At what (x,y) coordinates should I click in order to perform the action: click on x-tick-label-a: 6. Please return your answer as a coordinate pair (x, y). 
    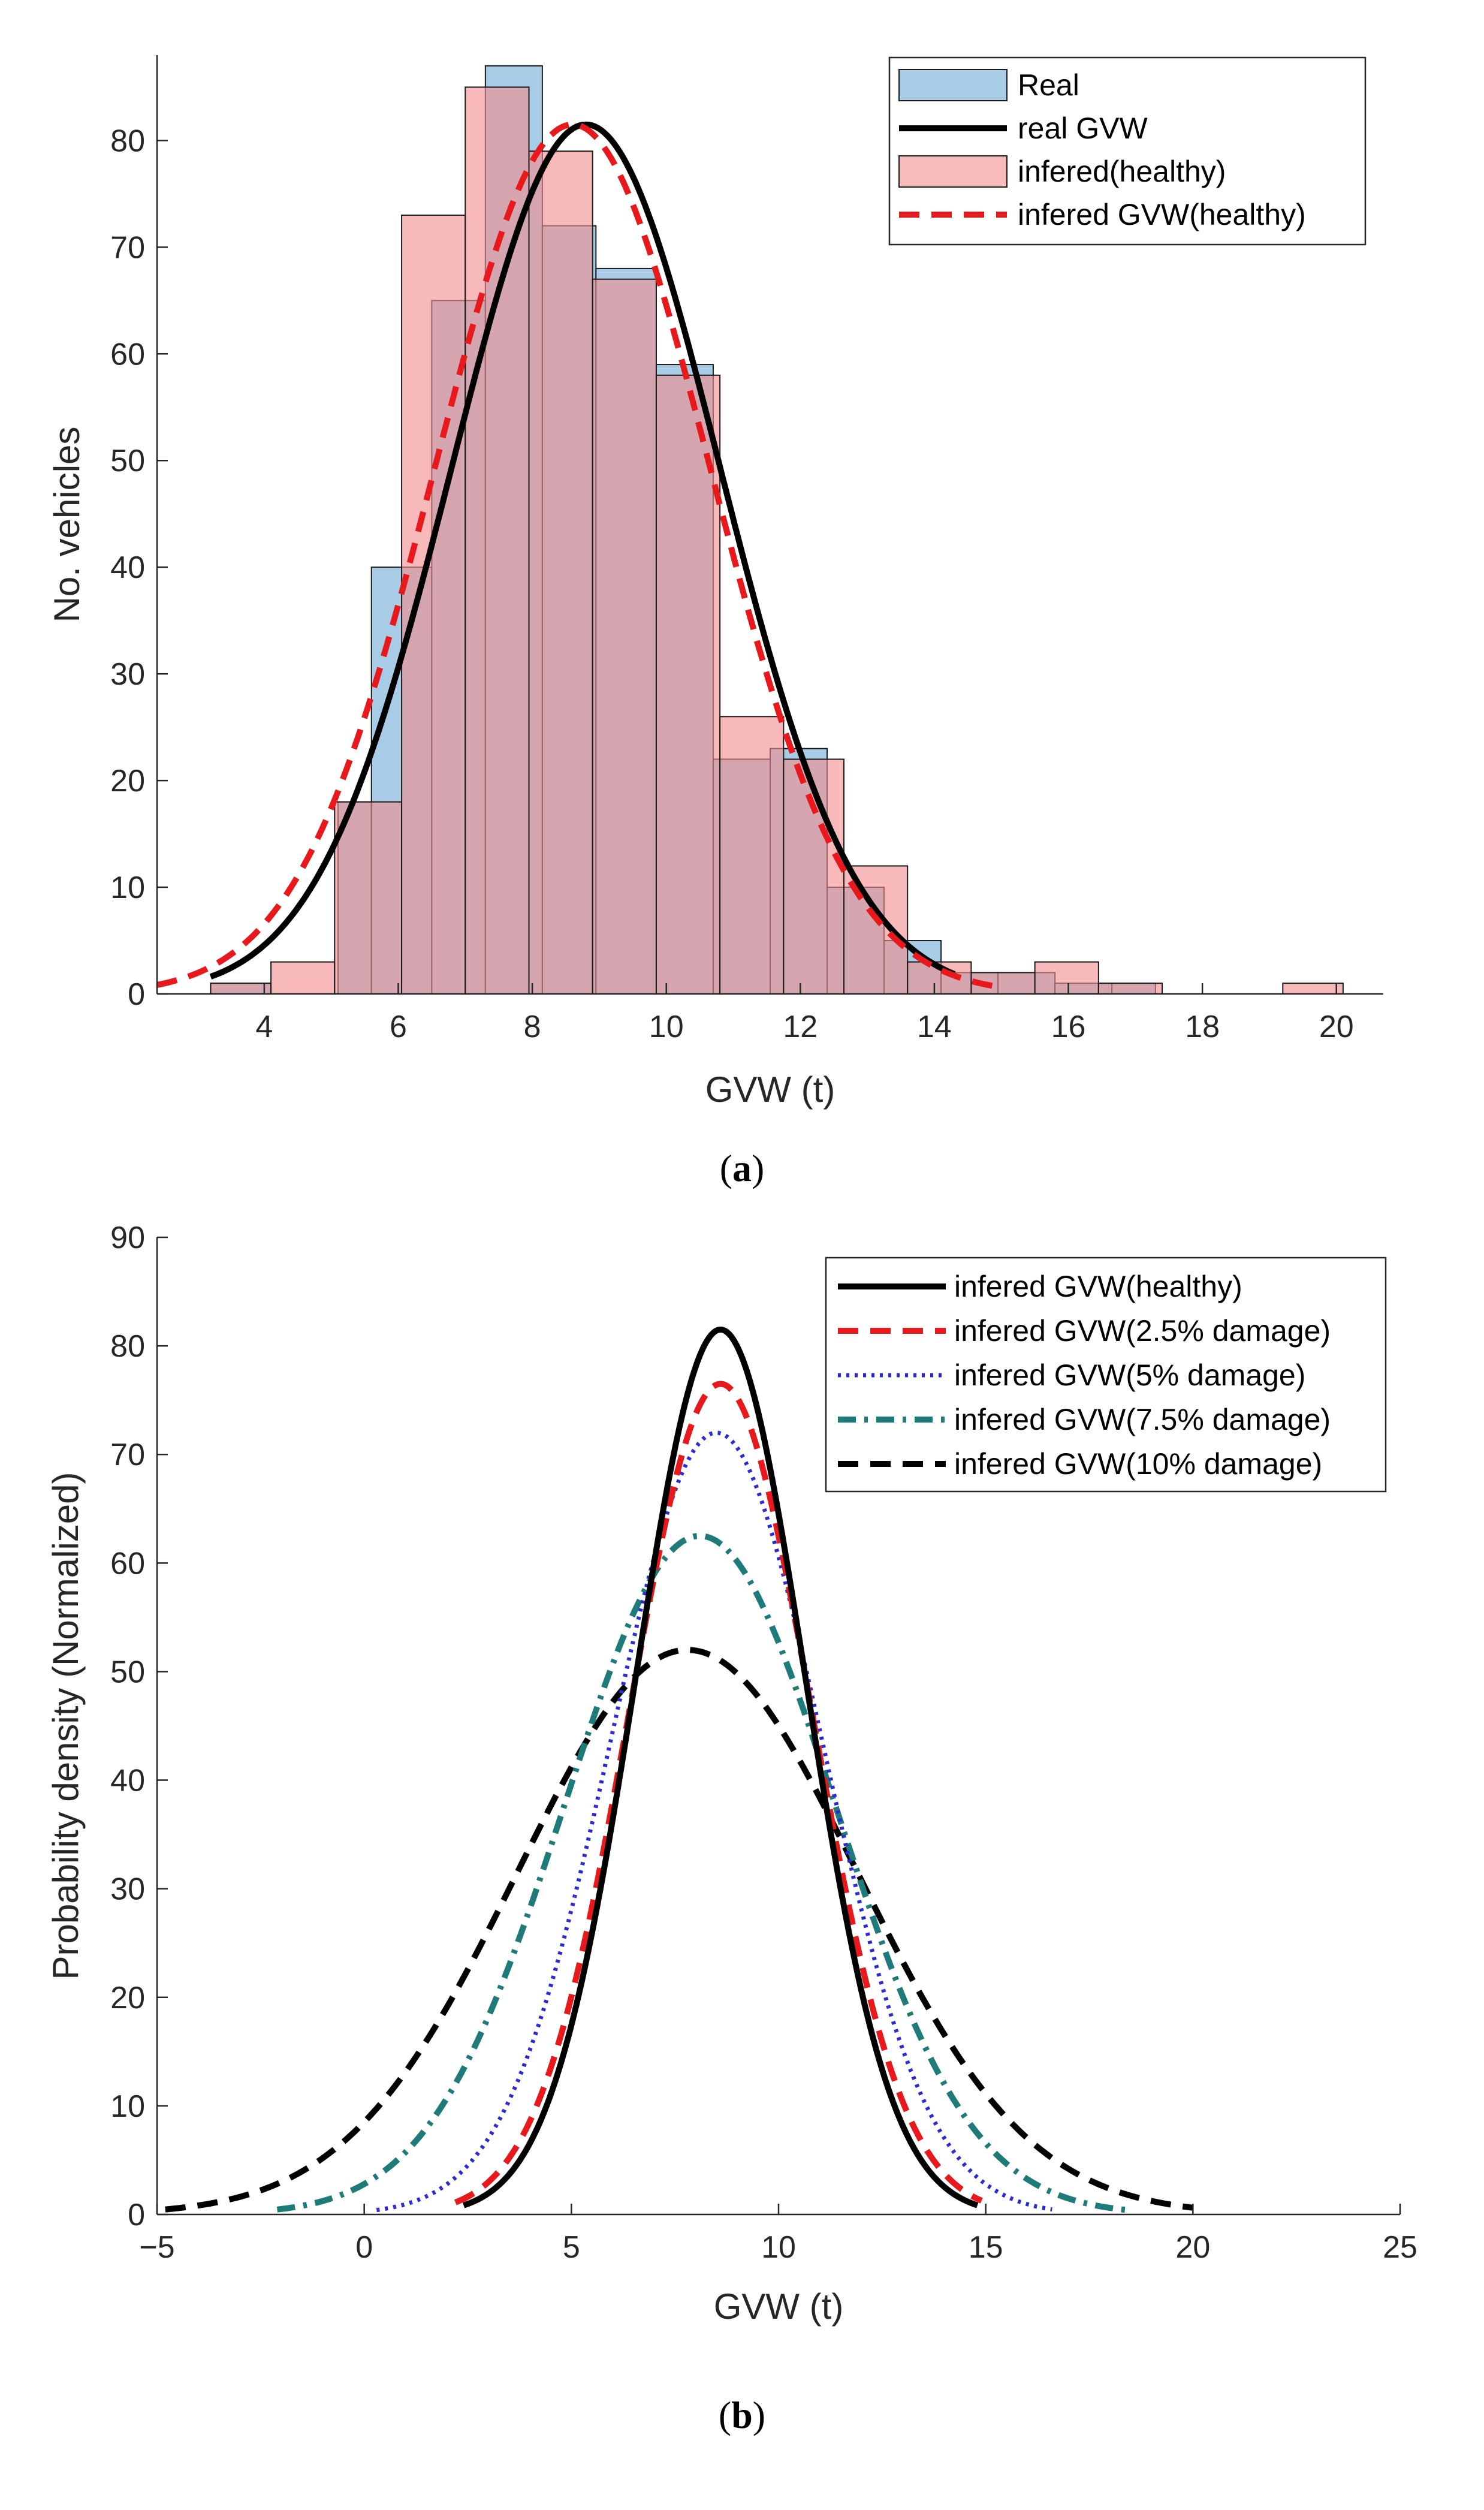
    Looking at the image, I should click on (399, 1027).